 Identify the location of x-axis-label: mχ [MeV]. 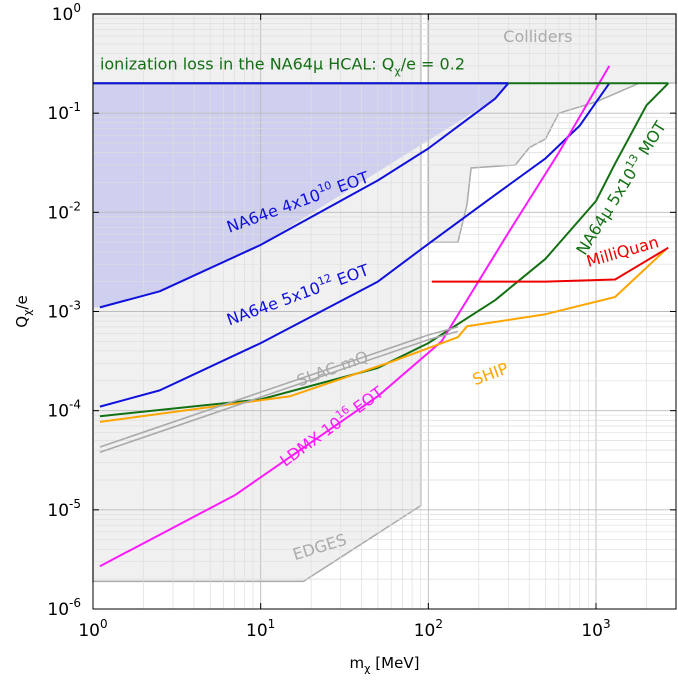
(385, 664).